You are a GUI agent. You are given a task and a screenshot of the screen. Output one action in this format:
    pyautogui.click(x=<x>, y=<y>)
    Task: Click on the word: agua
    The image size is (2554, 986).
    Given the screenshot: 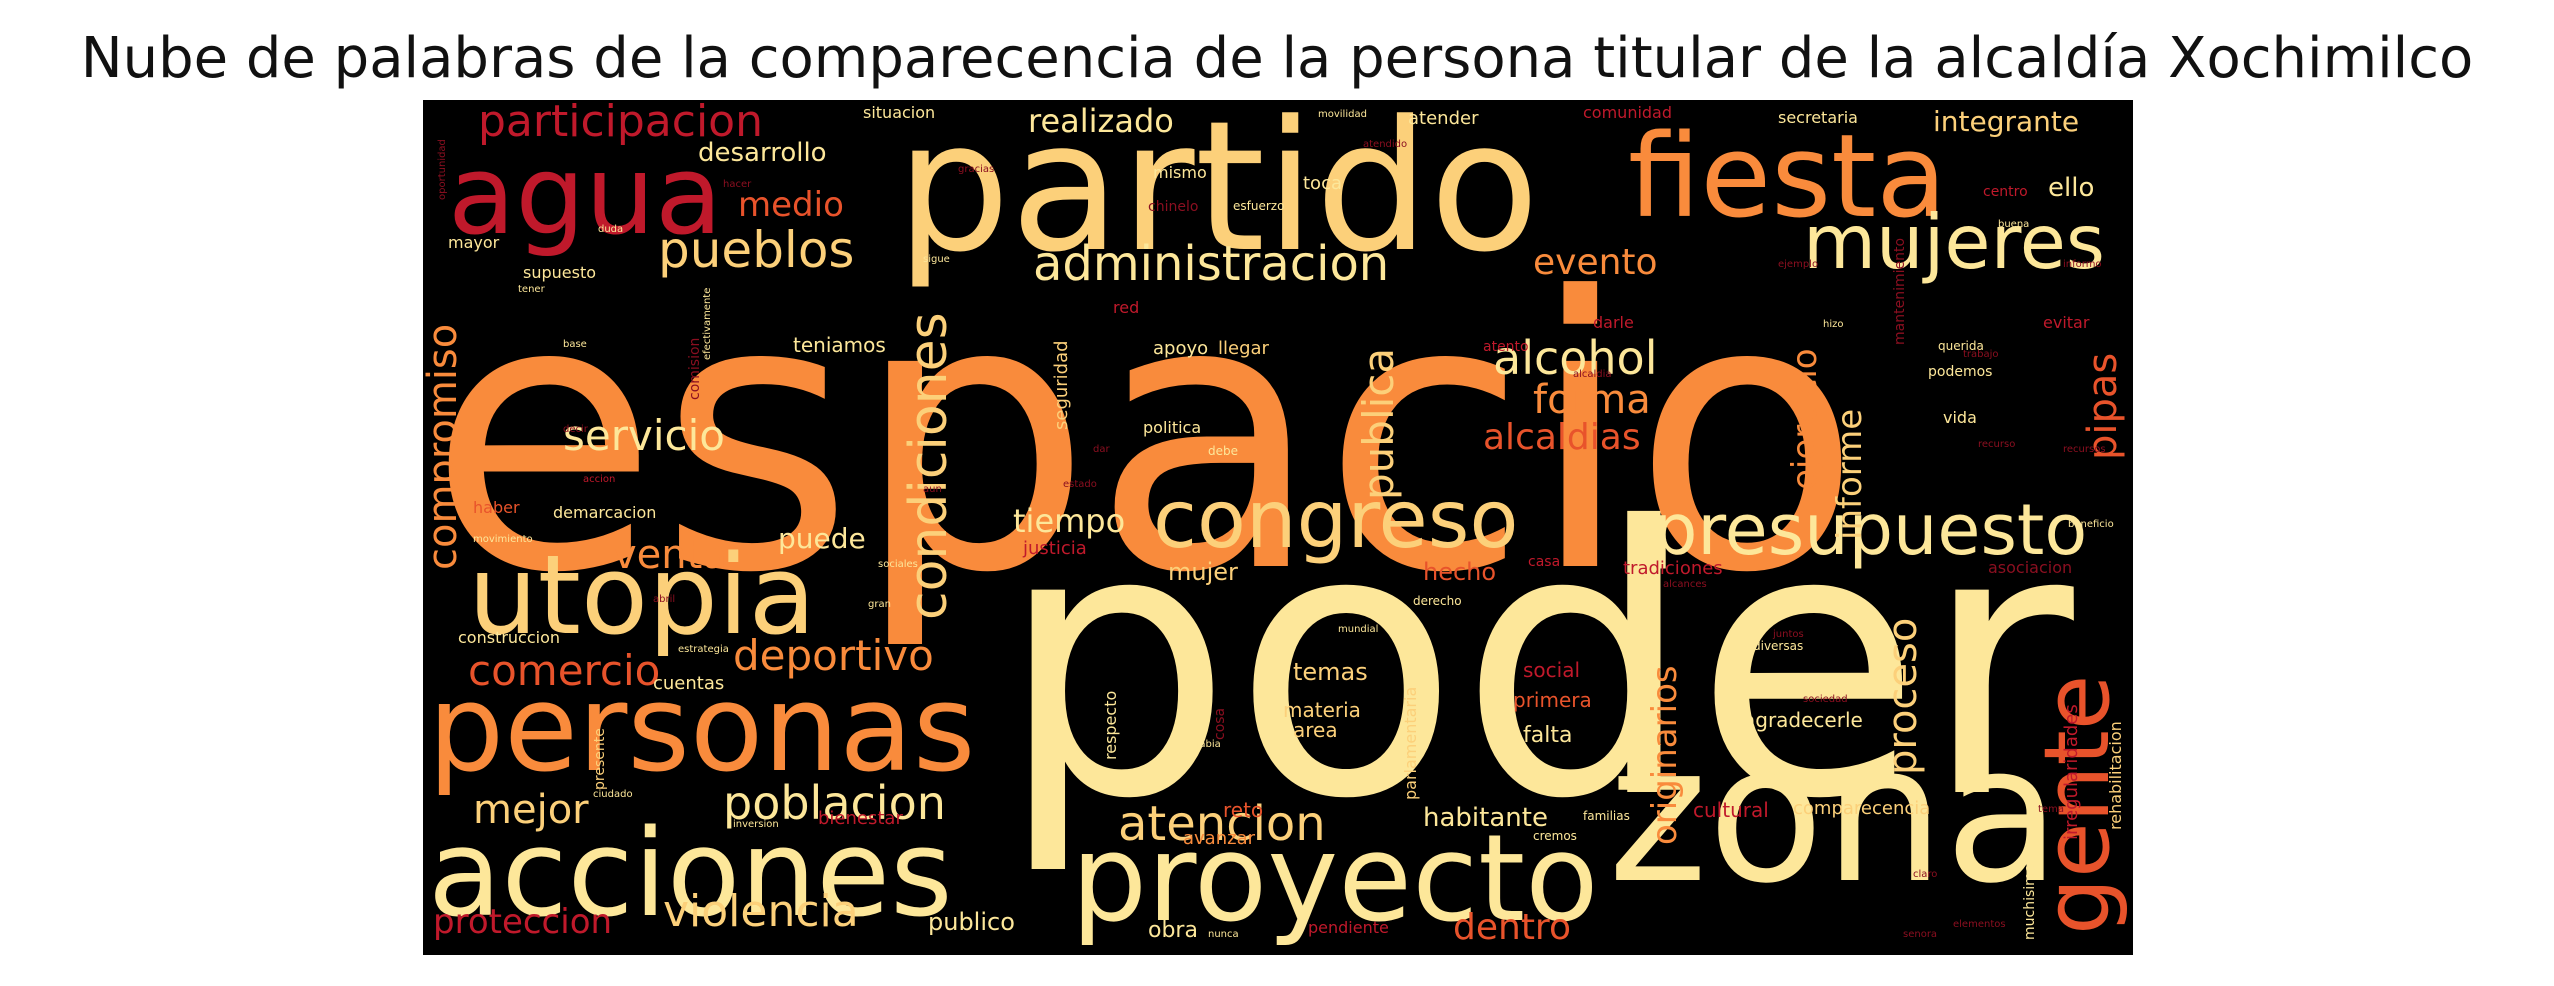 What is the action you would take?
    pyautogui.click(x=585, y=195)
    